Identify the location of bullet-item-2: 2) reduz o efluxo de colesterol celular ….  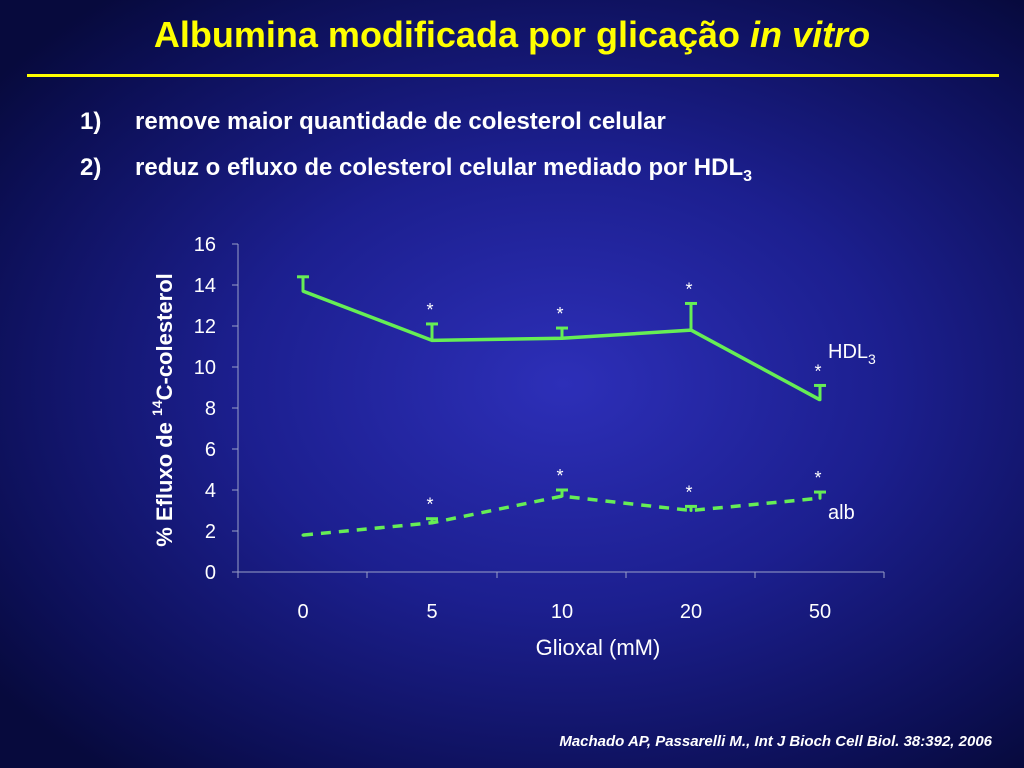
(416, 177).